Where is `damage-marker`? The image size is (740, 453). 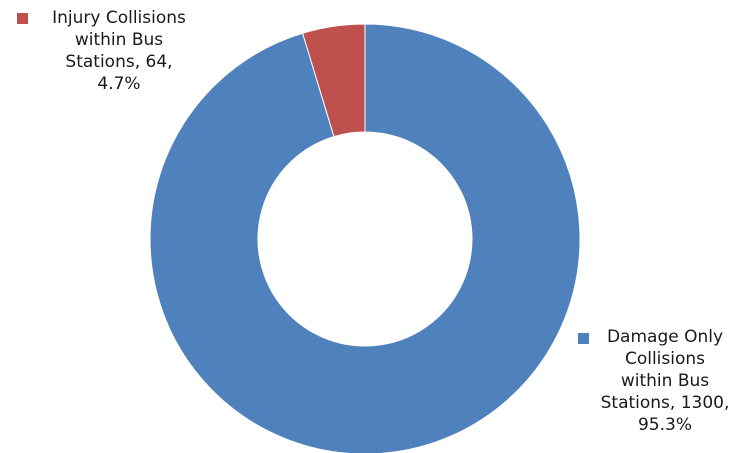 damage-marker is located at coordinates (583, 338).